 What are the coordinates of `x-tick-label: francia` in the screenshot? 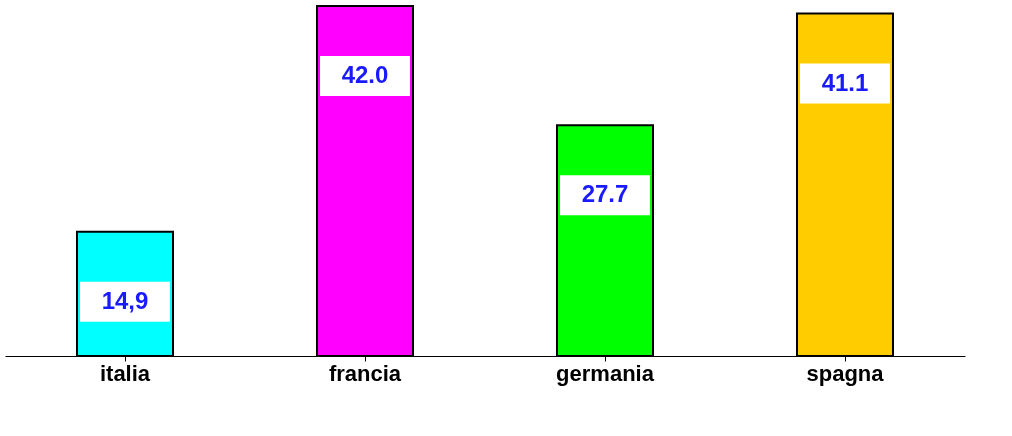 It's located at (365, 373).